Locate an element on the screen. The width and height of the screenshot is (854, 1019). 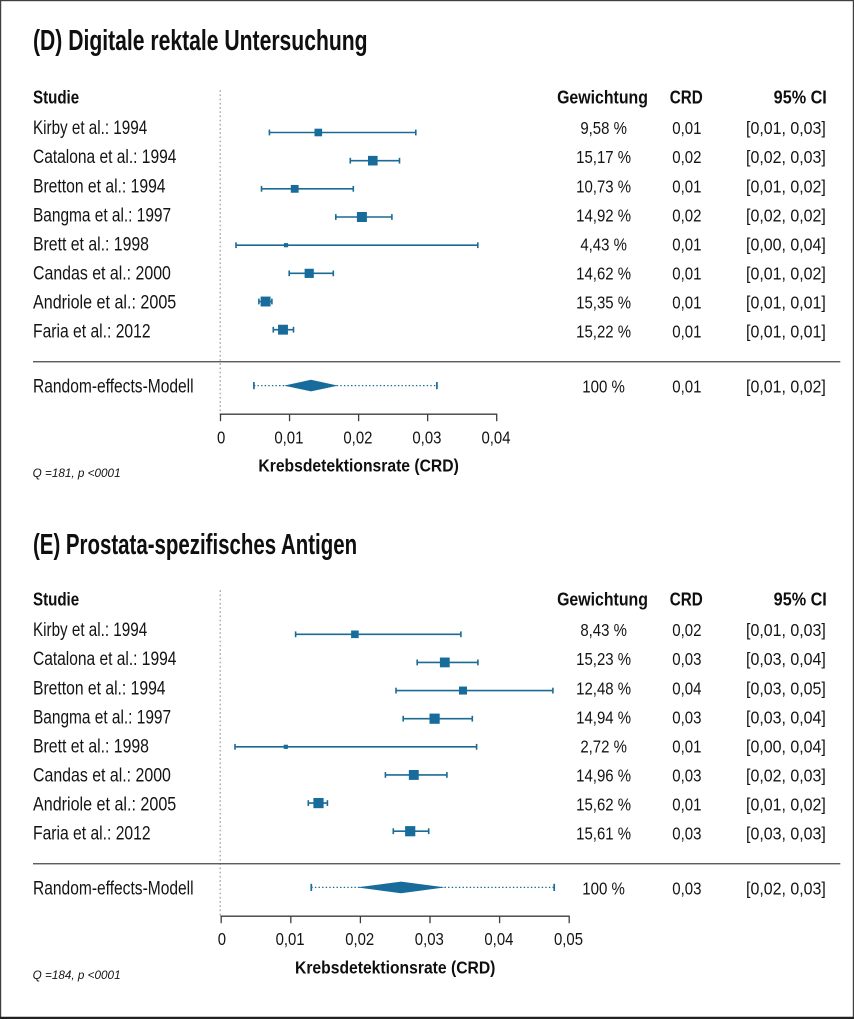
svg-text: [0,02, 0,02] is located at coordinates (786, 216).